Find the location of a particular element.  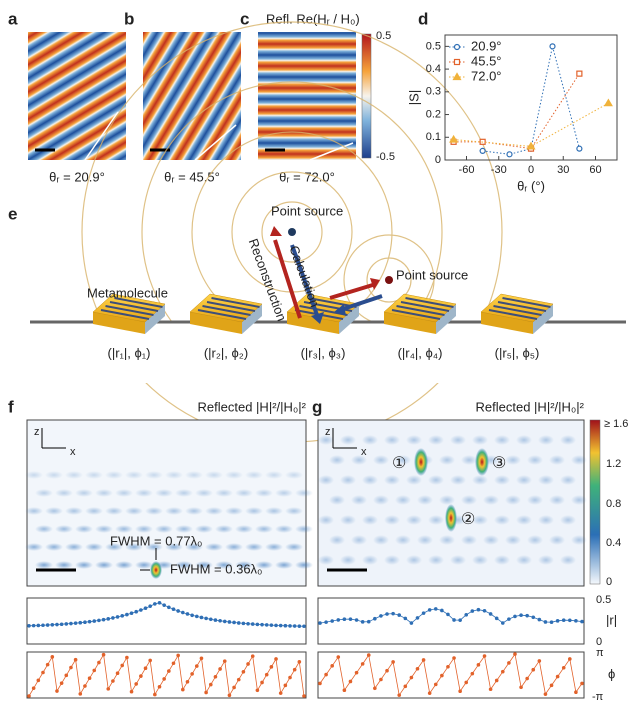

y-tick-label: 0.1 is located at coordinates (433, 137).